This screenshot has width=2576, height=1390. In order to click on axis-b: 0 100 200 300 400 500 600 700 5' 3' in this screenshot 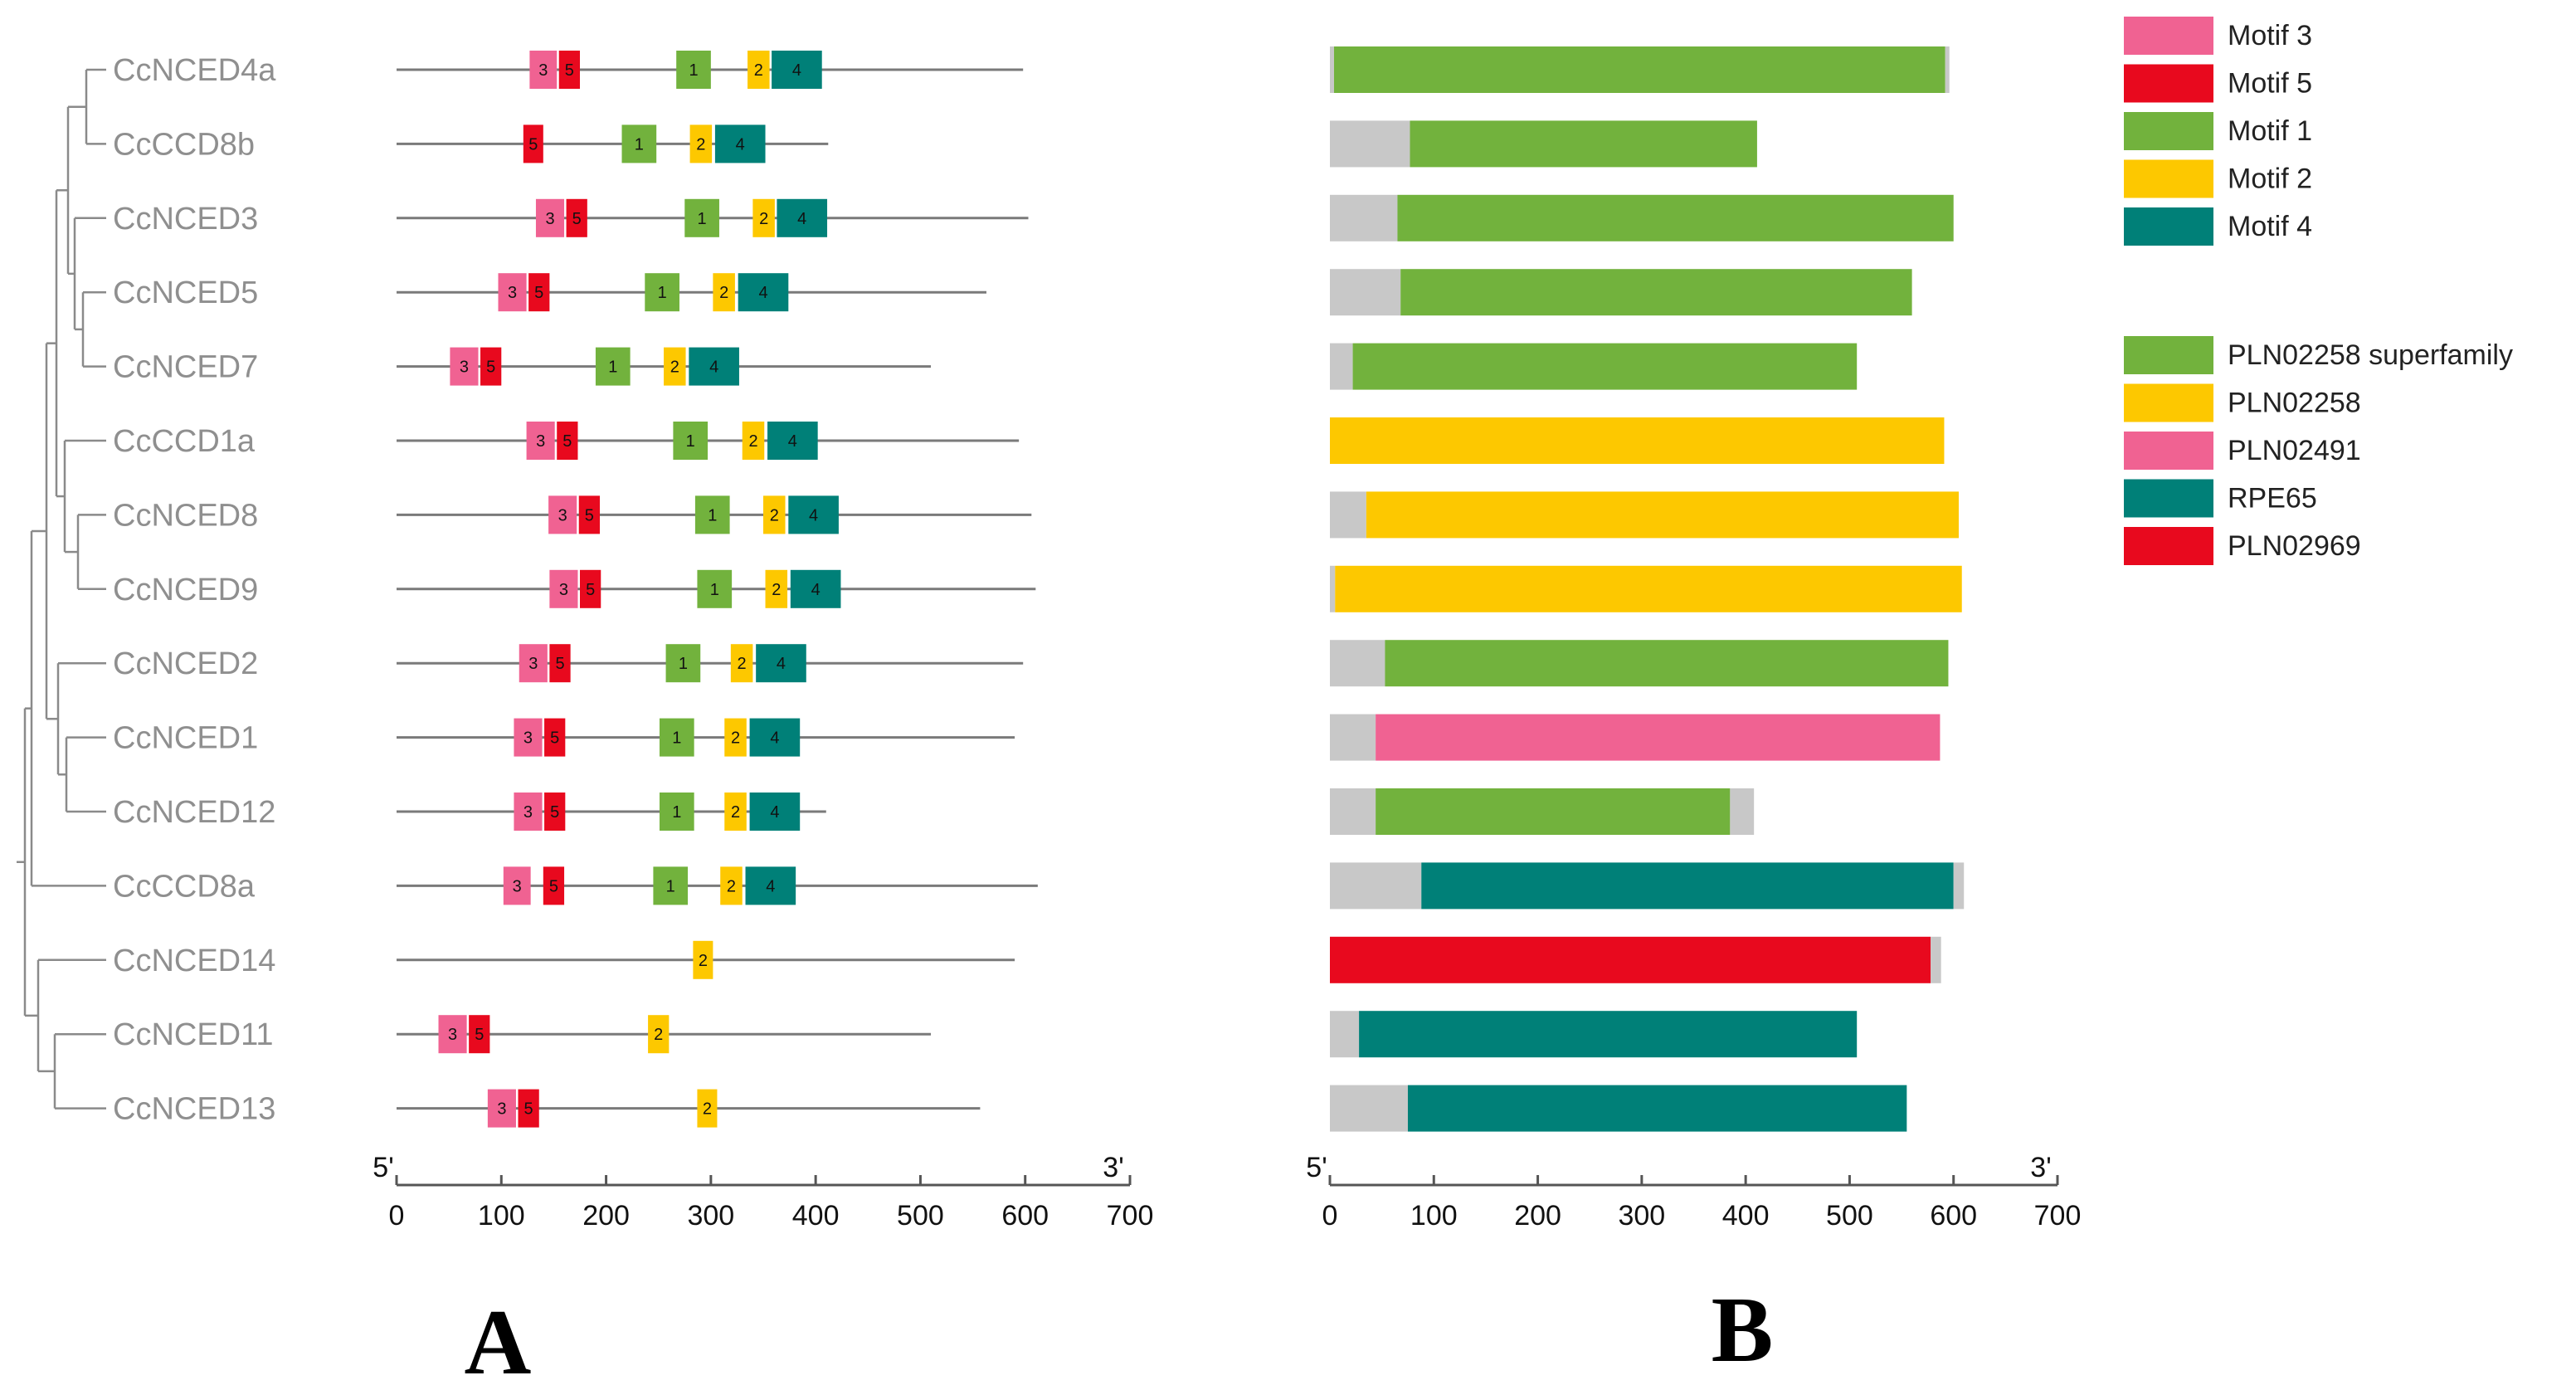, I will do `click(1693, 1192)`.